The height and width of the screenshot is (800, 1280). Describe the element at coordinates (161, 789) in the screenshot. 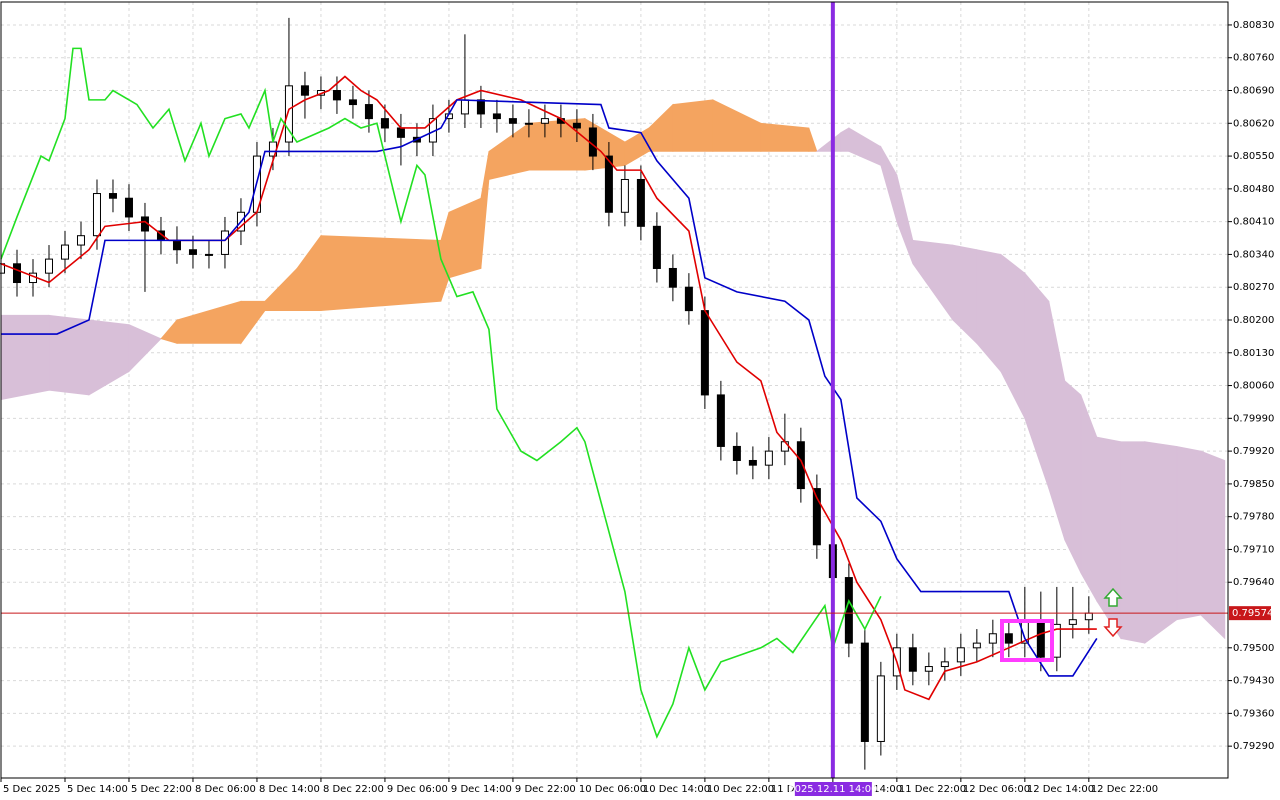

I see `x-tick-label: 5 Dec 22:00` at that location.